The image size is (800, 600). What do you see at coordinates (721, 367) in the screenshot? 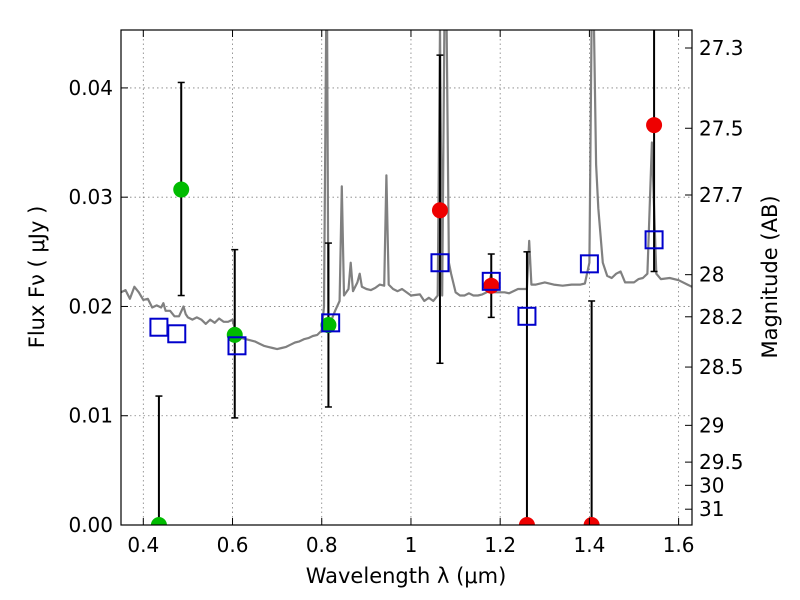
I see `mag-tick-label-5: 28.5` at bounding box center [721, 367].